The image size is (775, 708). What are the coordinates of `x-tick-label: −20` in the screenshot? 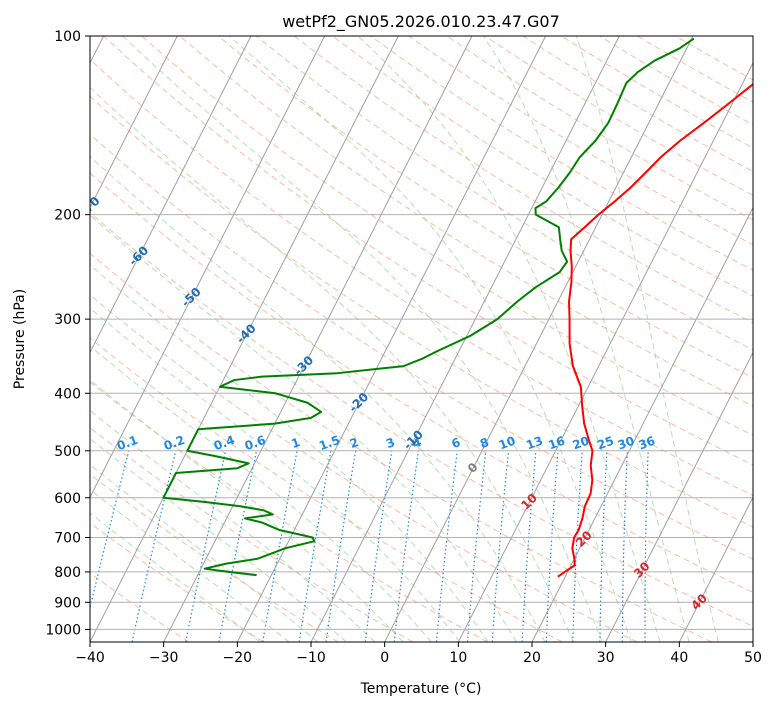 It's located at (238, 658).